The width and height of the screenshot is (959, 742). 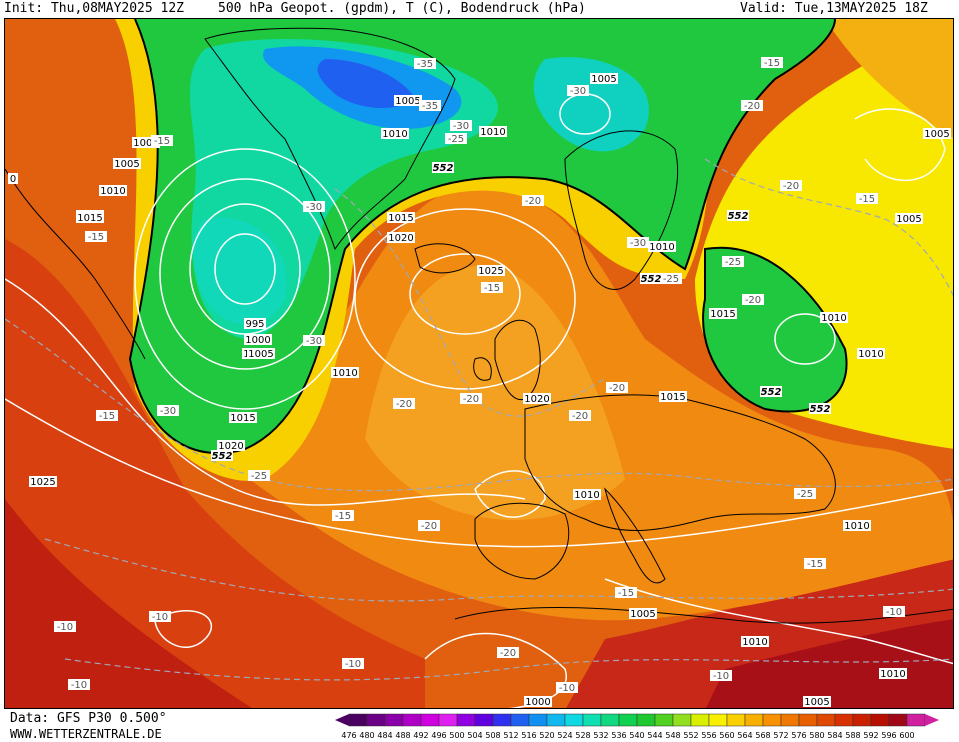 What do you see at coordinates (43, 482) in the screenshot?
I see `pressure-label: 1025` at bounding box center [43, 482].